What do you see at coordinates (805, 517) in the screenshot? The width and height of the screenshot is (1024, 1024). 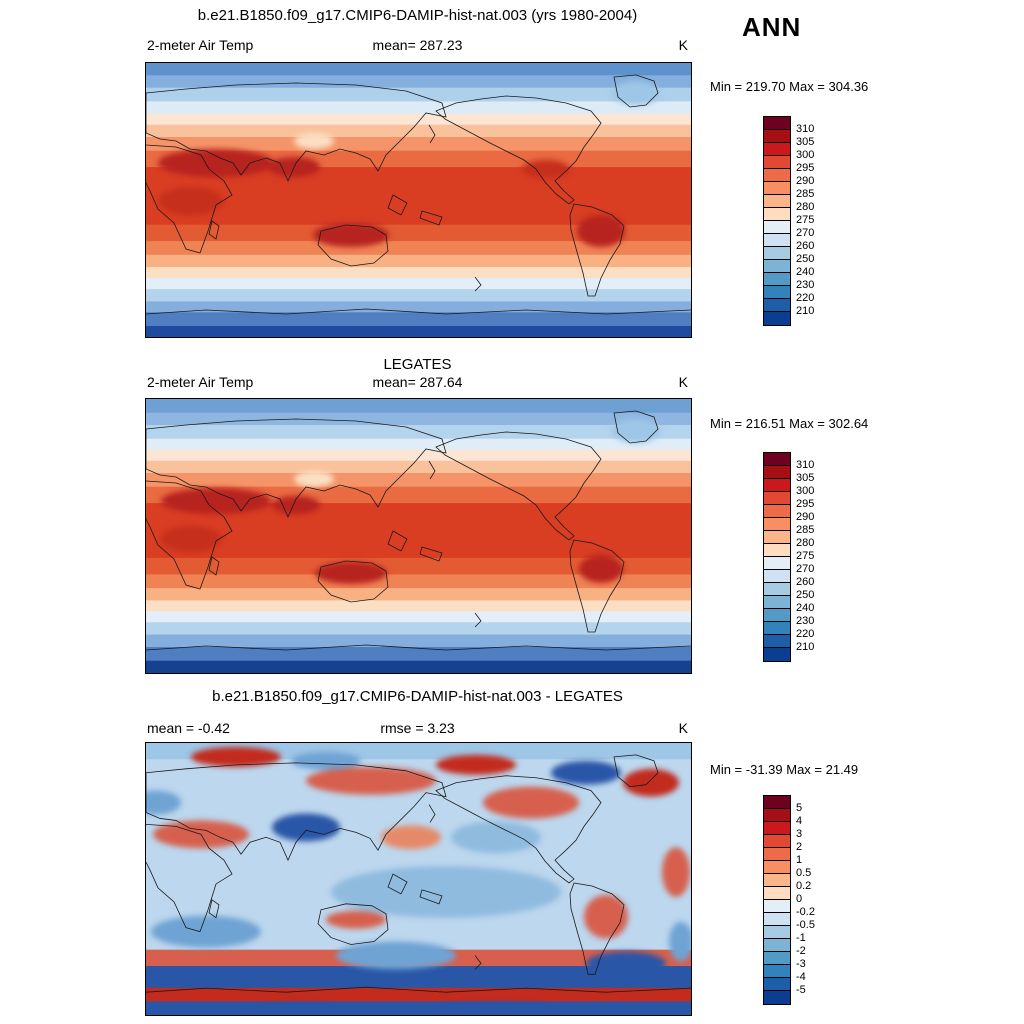 I see `colorbar-tick-label: 290` at bounding box center [805, 517].